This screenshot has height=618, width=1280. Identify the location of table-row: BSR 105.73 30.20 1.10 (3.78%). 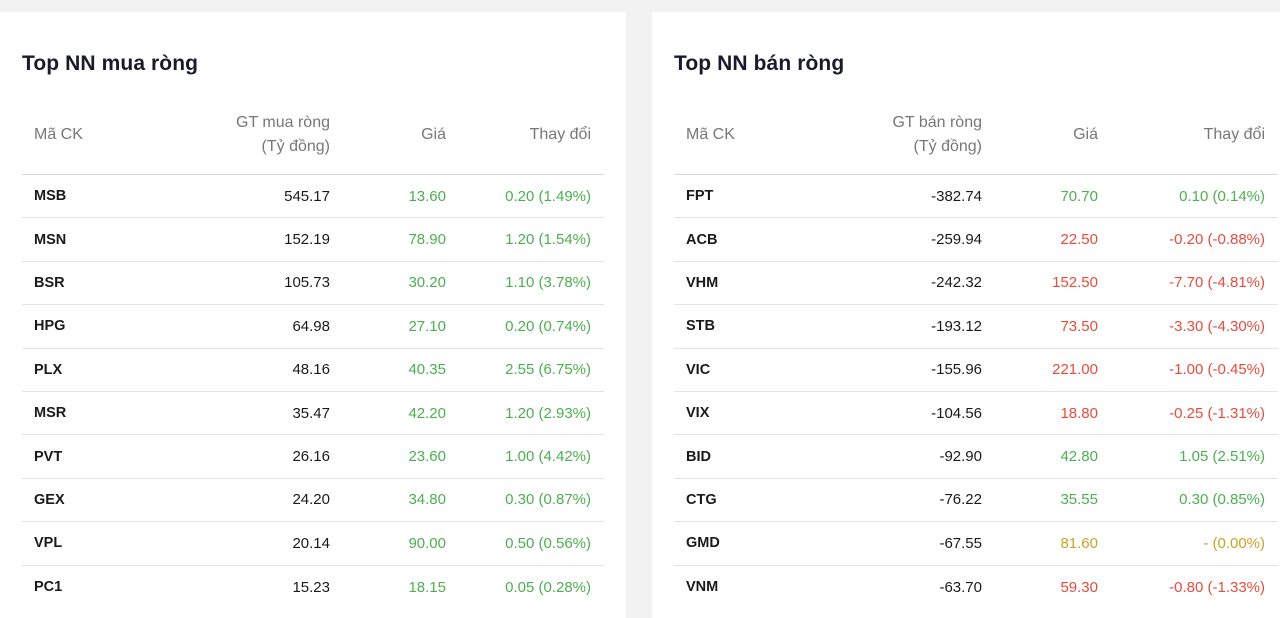
(313, 284).